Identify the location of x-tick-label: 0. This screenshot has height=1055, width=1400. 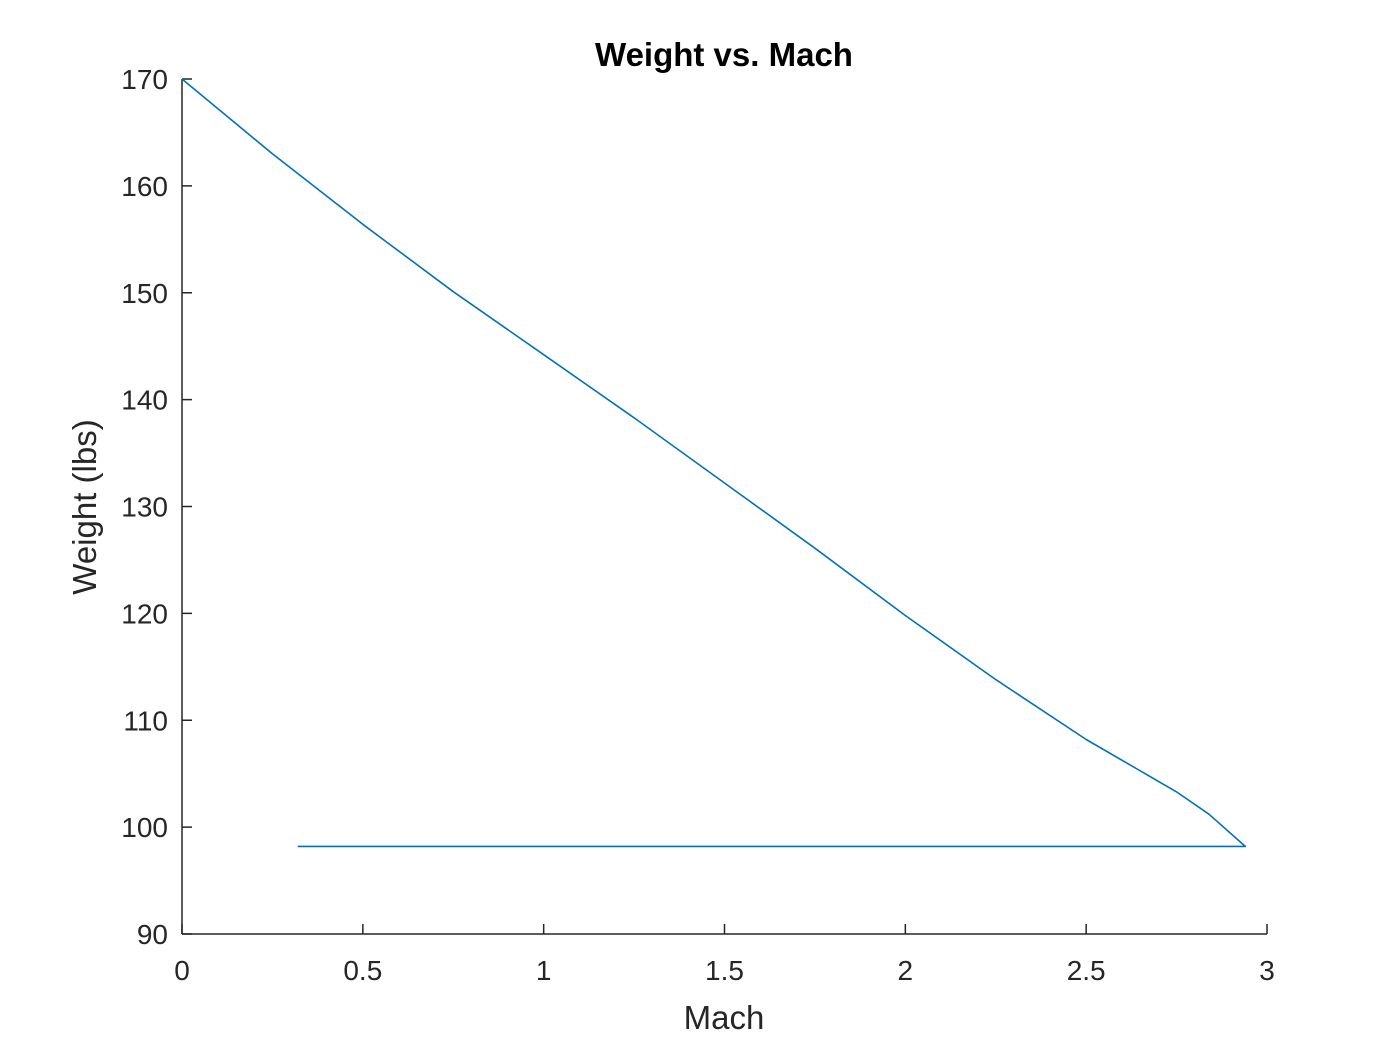
(182, 970).